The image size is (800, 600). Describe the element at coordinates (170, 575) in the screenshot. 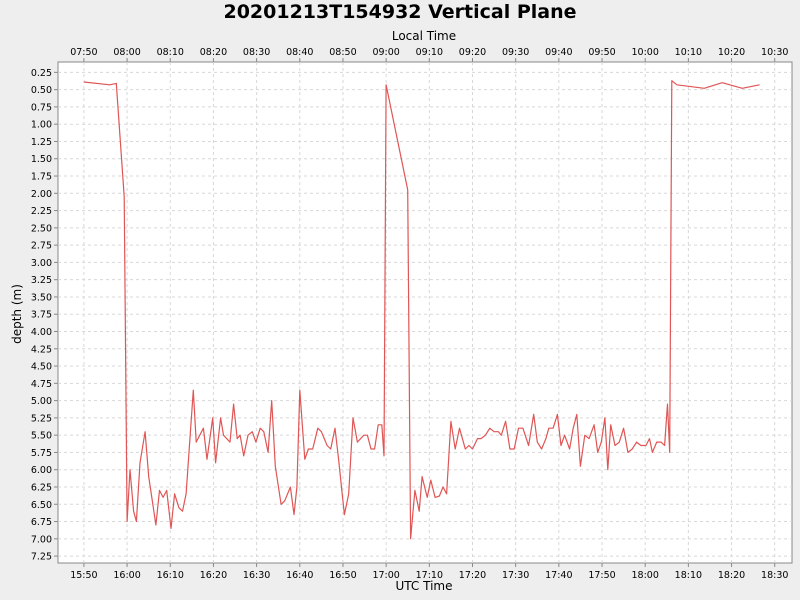

I see `x-tick-label: 16:10` at that location.